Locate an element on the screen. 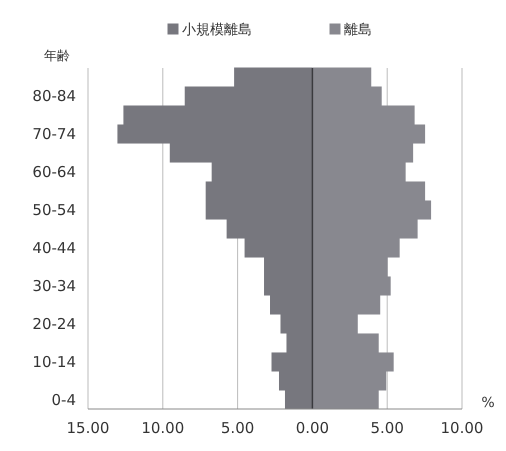  y-tick-label: 70-74 is located at coordinates (54, 134).